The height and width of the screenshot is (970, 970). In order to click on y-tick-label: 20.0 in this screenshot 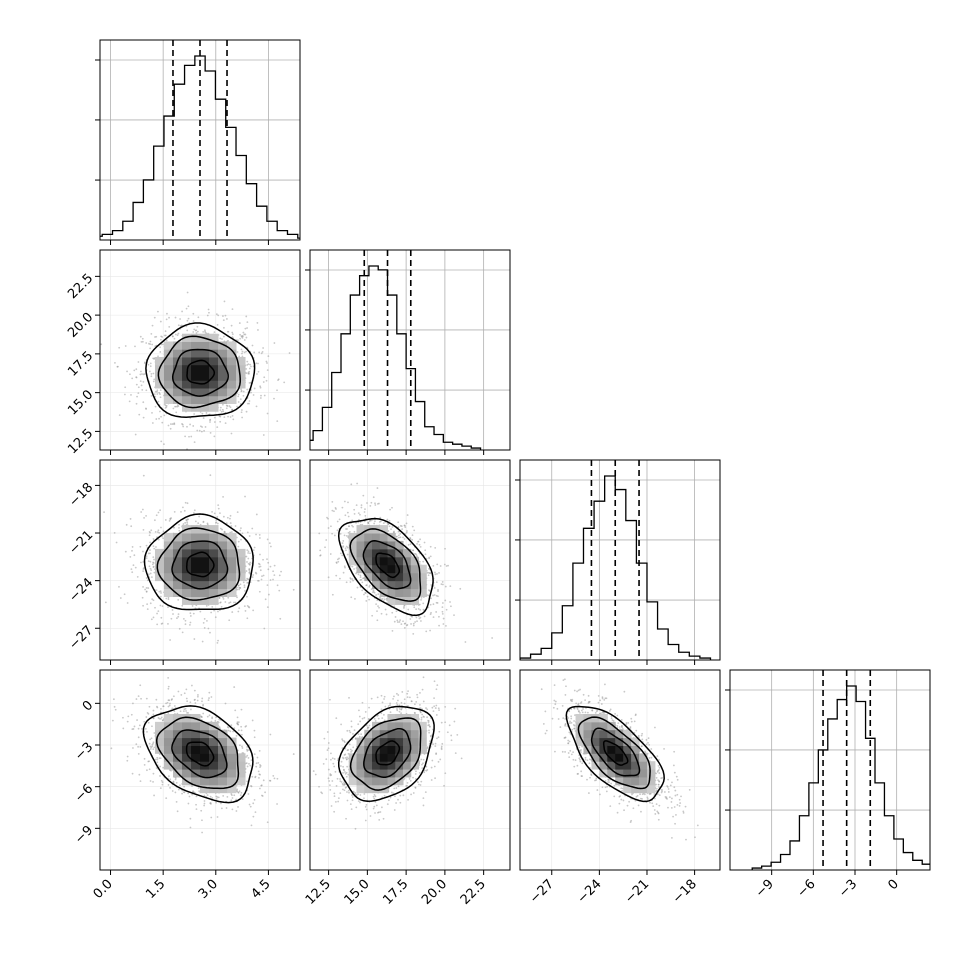, I will do `click(80, 325)`.